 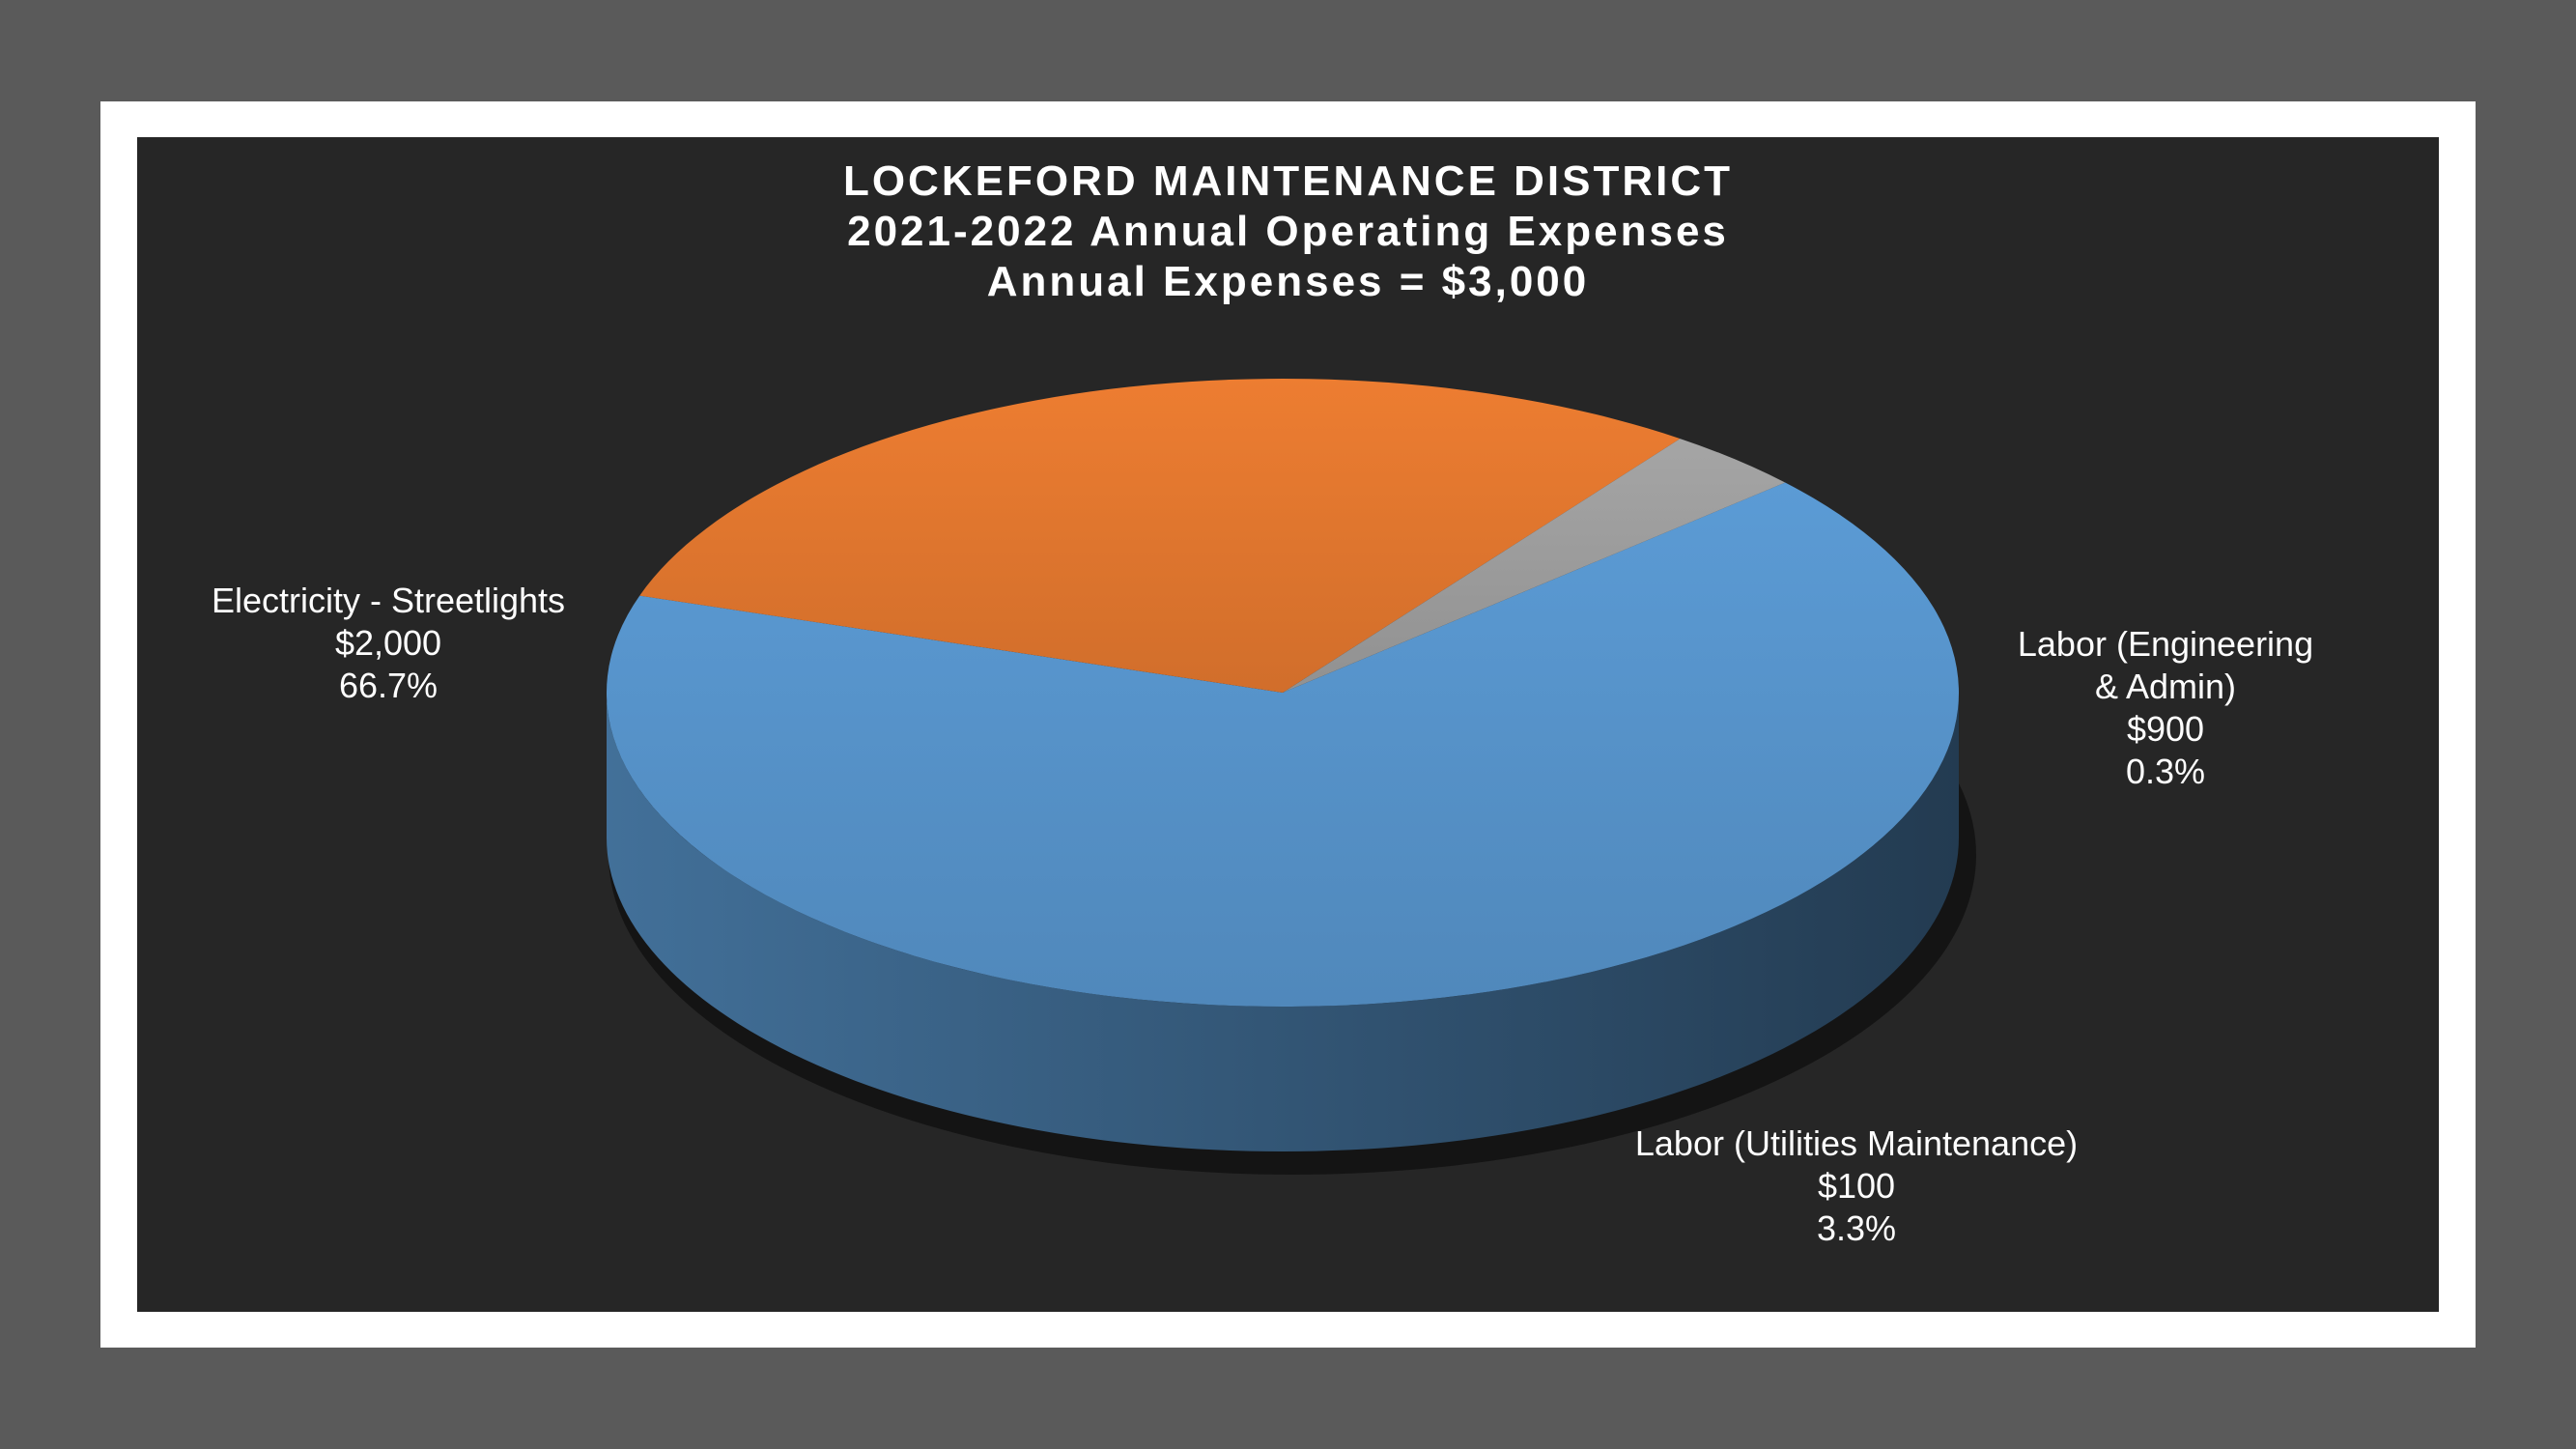 What do you see at coordinates (388, 600) in the screenshot?
I see `slice-name: Electricity - Streetlights` at bounding box center [388, 600].